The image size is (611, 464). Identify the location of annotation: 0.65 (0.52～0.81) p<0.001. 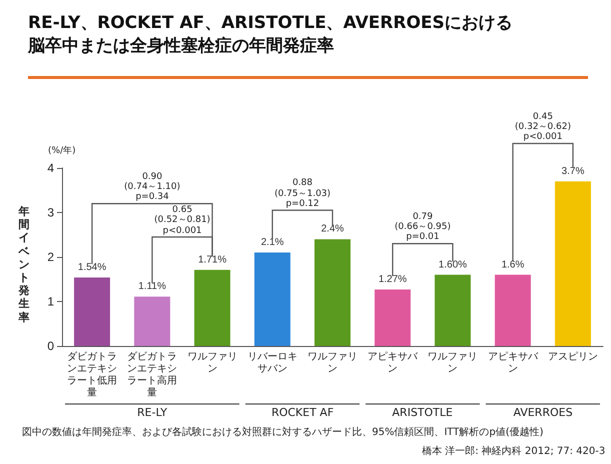
(182, 220).